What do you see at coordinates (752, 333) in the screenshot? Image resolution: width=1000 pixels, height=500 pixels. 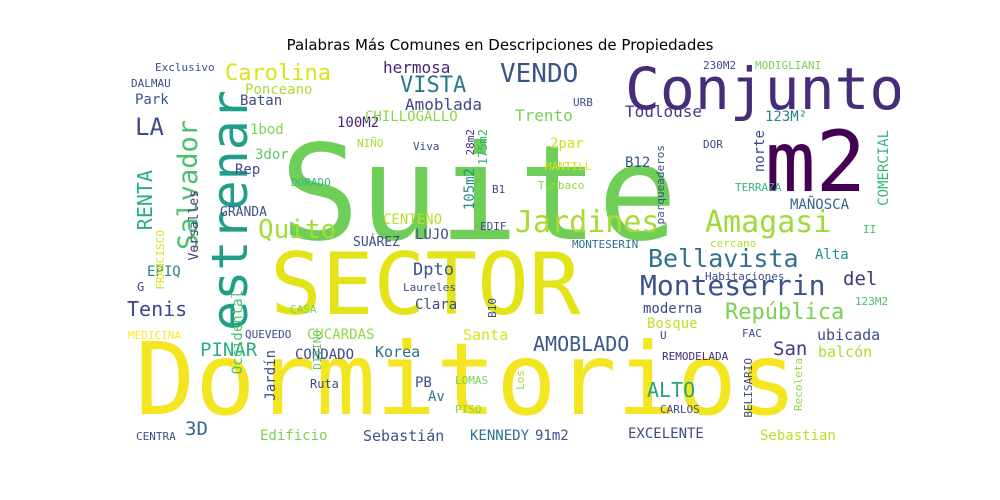 I see `word-78: FAC` at bounding box center [752, 333].